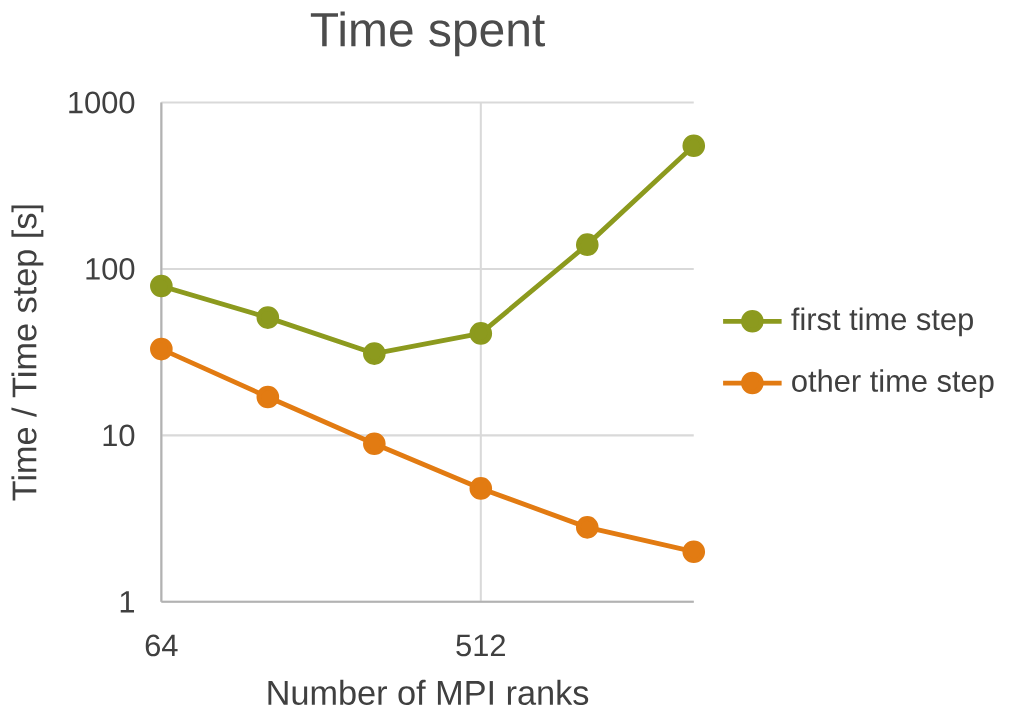  Describe the element at coordinates (427, 33) in the screenshot. I see `chart-title: Time spent` at that location.